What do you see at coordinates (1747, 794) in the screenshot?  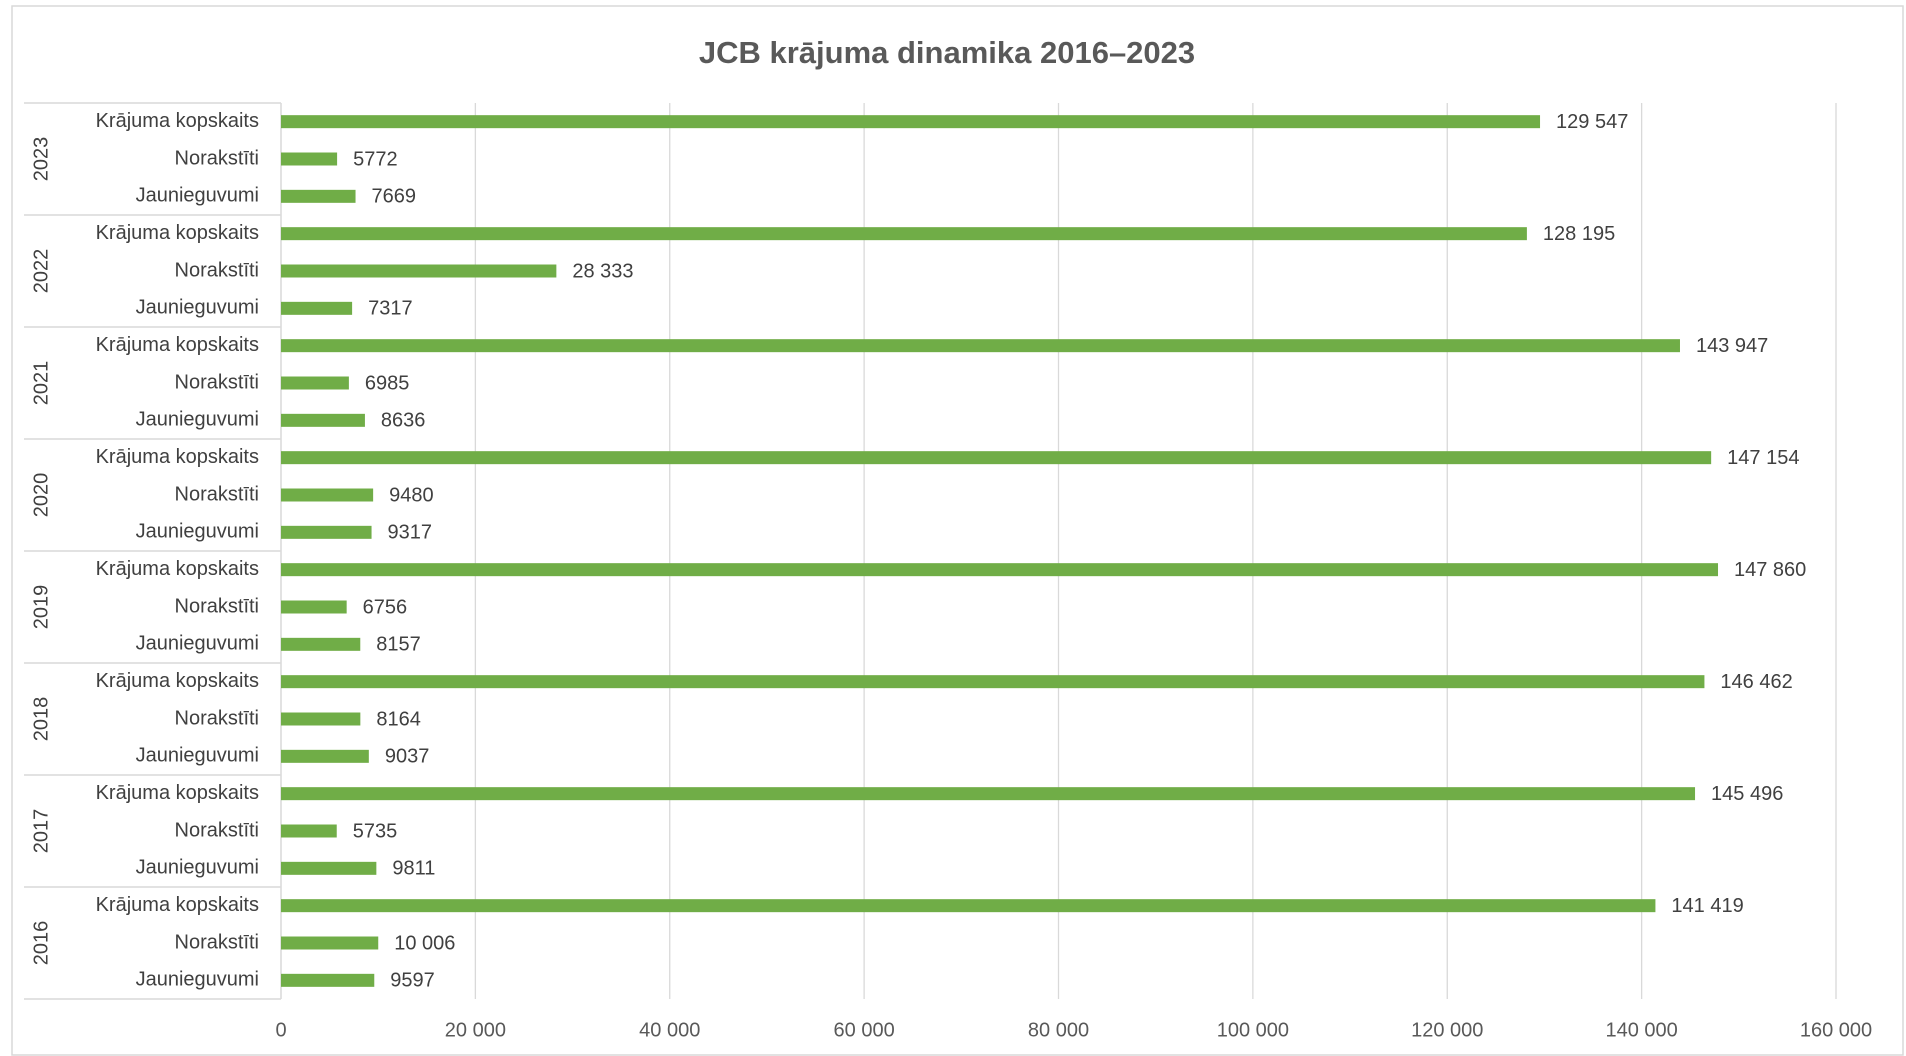 I see `data-label: 145 496` at bounding box center [1747, 794].